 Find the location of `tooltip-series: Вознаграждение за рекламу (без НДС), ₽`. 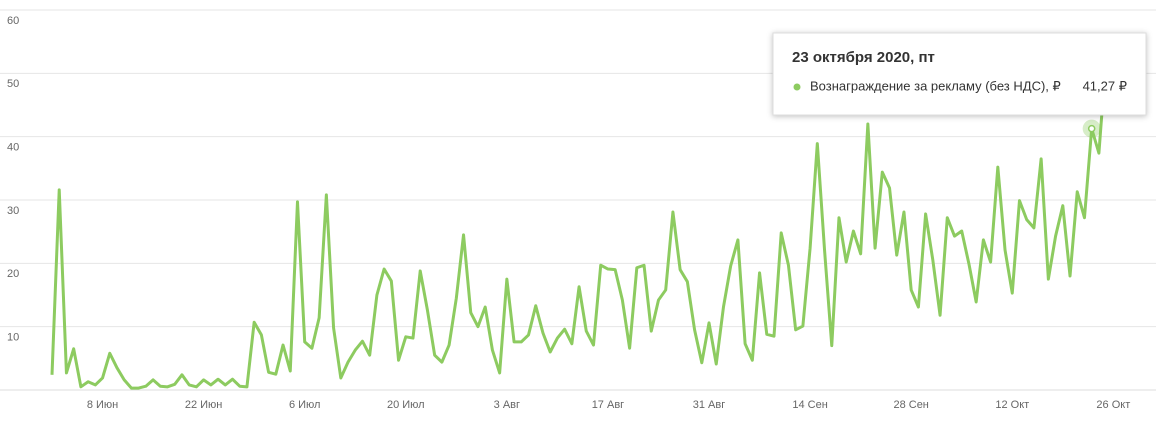

tooltip-series: Вознаграждение за рекламу (без НДС), ₽ is located at coordinates (935, 85).